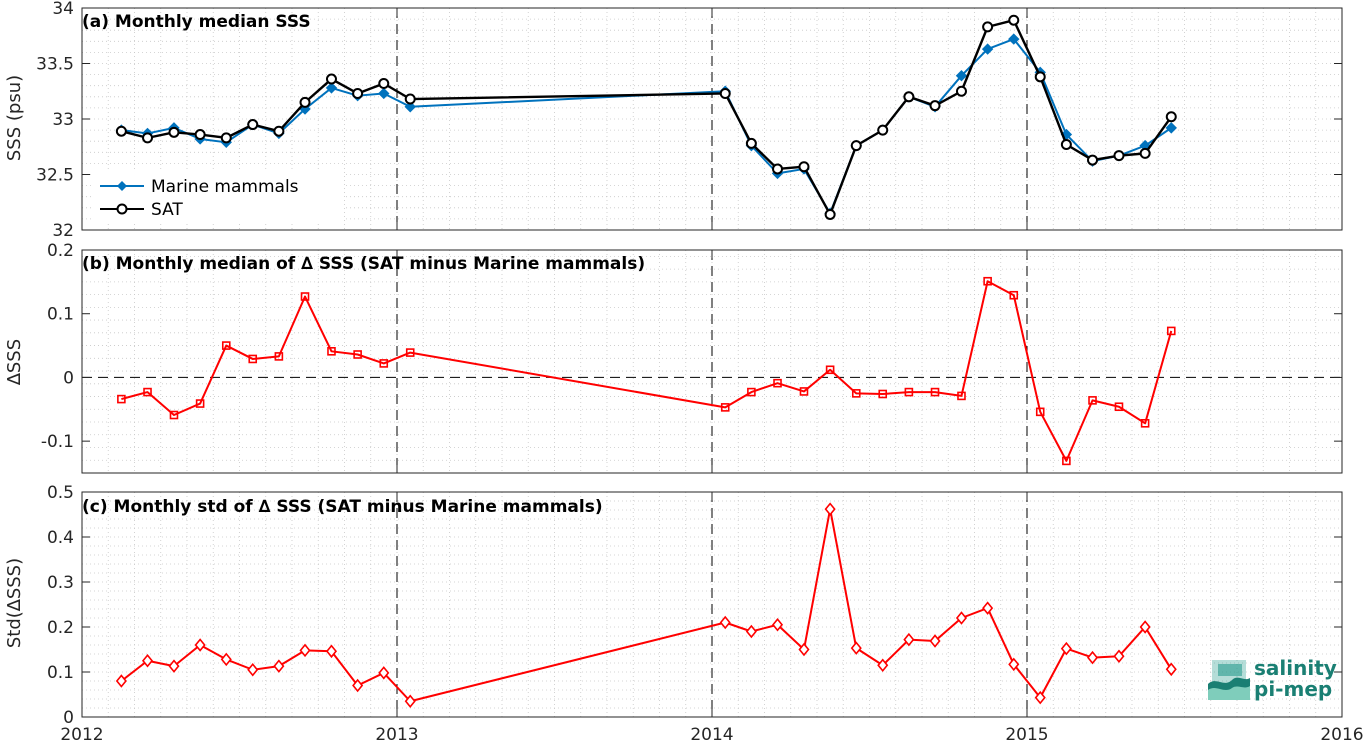 This screenshot has height=745, width=1368. What do you see at coordinates (225, 187) in the screenshot?
I see `legend-label-marine-mammals: Marine mammals` at bounding box center [225, 187].